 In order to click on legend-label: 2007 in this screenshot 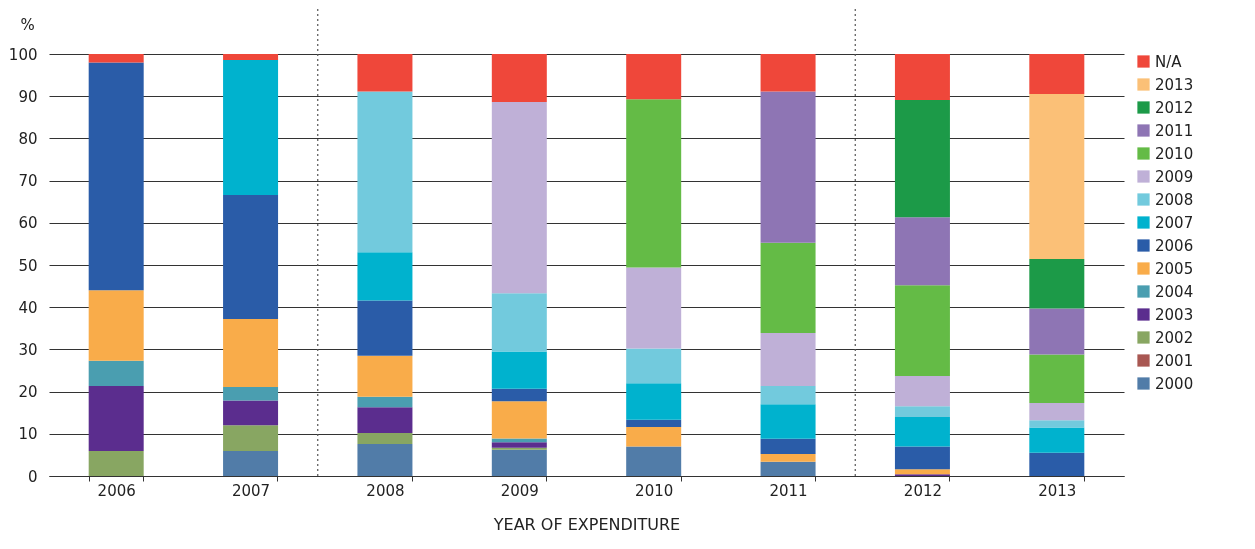, I will do `click(1174, 222)`.